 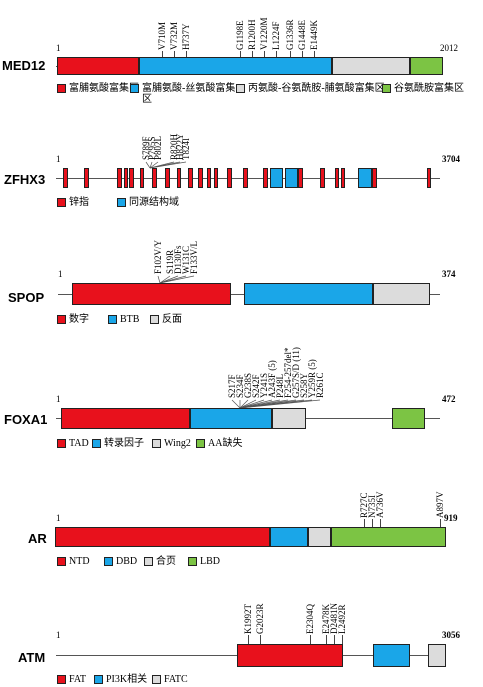 What do you see at coordinates (449, 274) in the screenshot?
I see `end-position: 374` at bounding box center [449, 274].